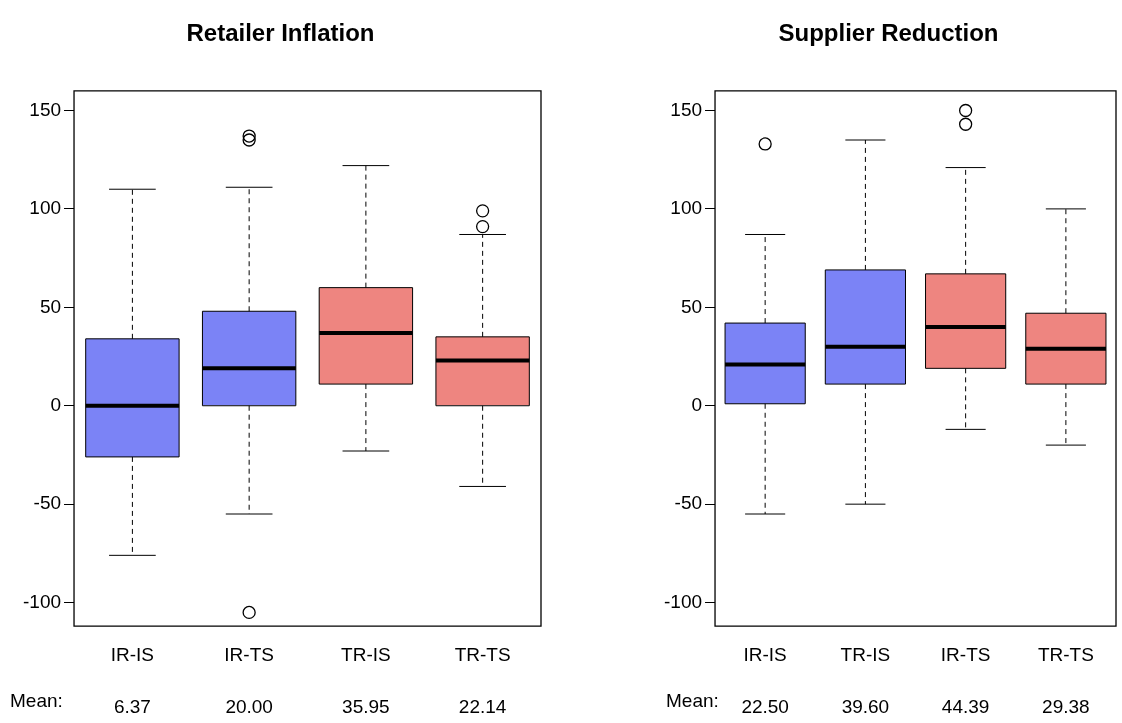 The height and width of the screenshot is (723, 1122). What do you see at coordinates (249, 707) in the screenshot?
I see `text: 20.00` at bounding box center [249, 707].